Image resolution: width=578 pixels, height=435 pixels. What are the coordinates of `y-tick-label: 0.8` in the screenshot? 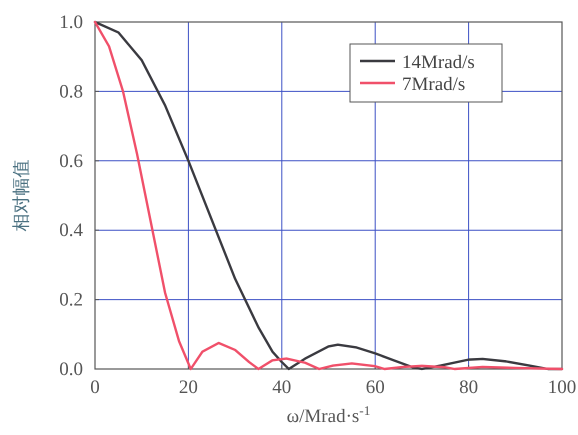 It's located at (71, 91).